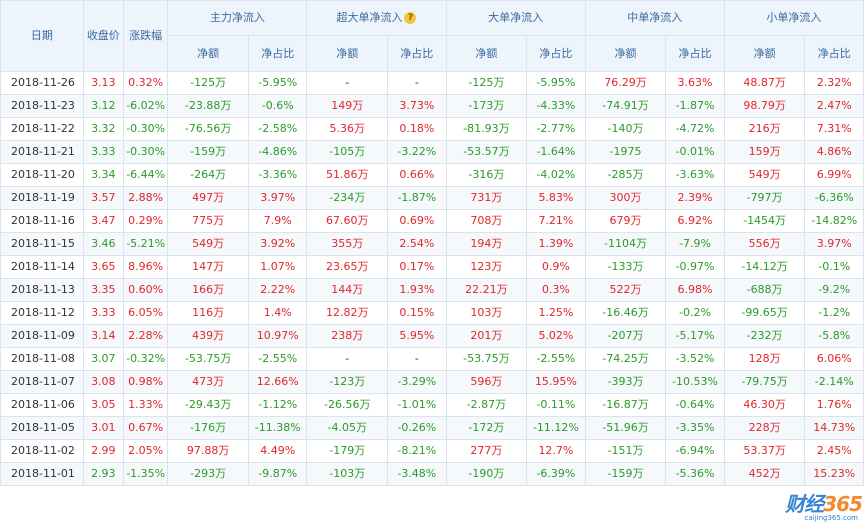  What do you see at coordinates (695, 359) in the screenshot?
I see `cell-medium-ratio: -3.52%` at bounding box center [695, 359].